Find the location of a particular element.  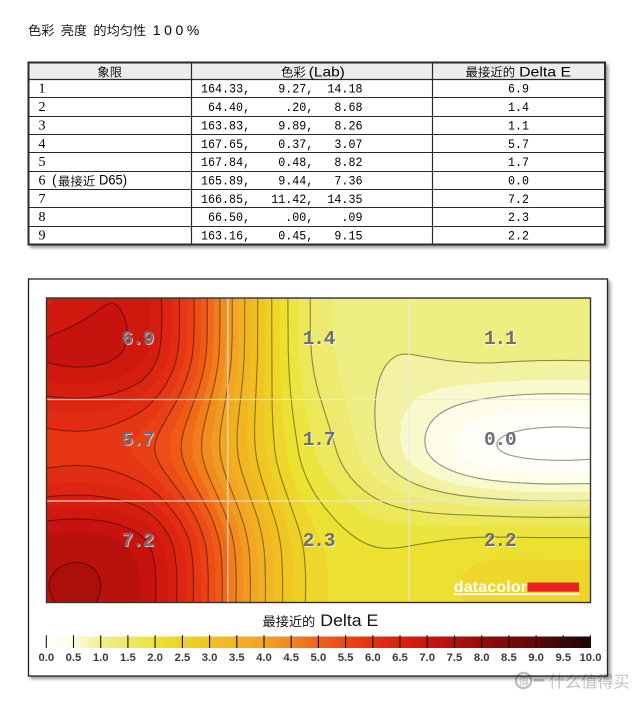

svg-text: 163.83, is located at coordinates (225, 126).